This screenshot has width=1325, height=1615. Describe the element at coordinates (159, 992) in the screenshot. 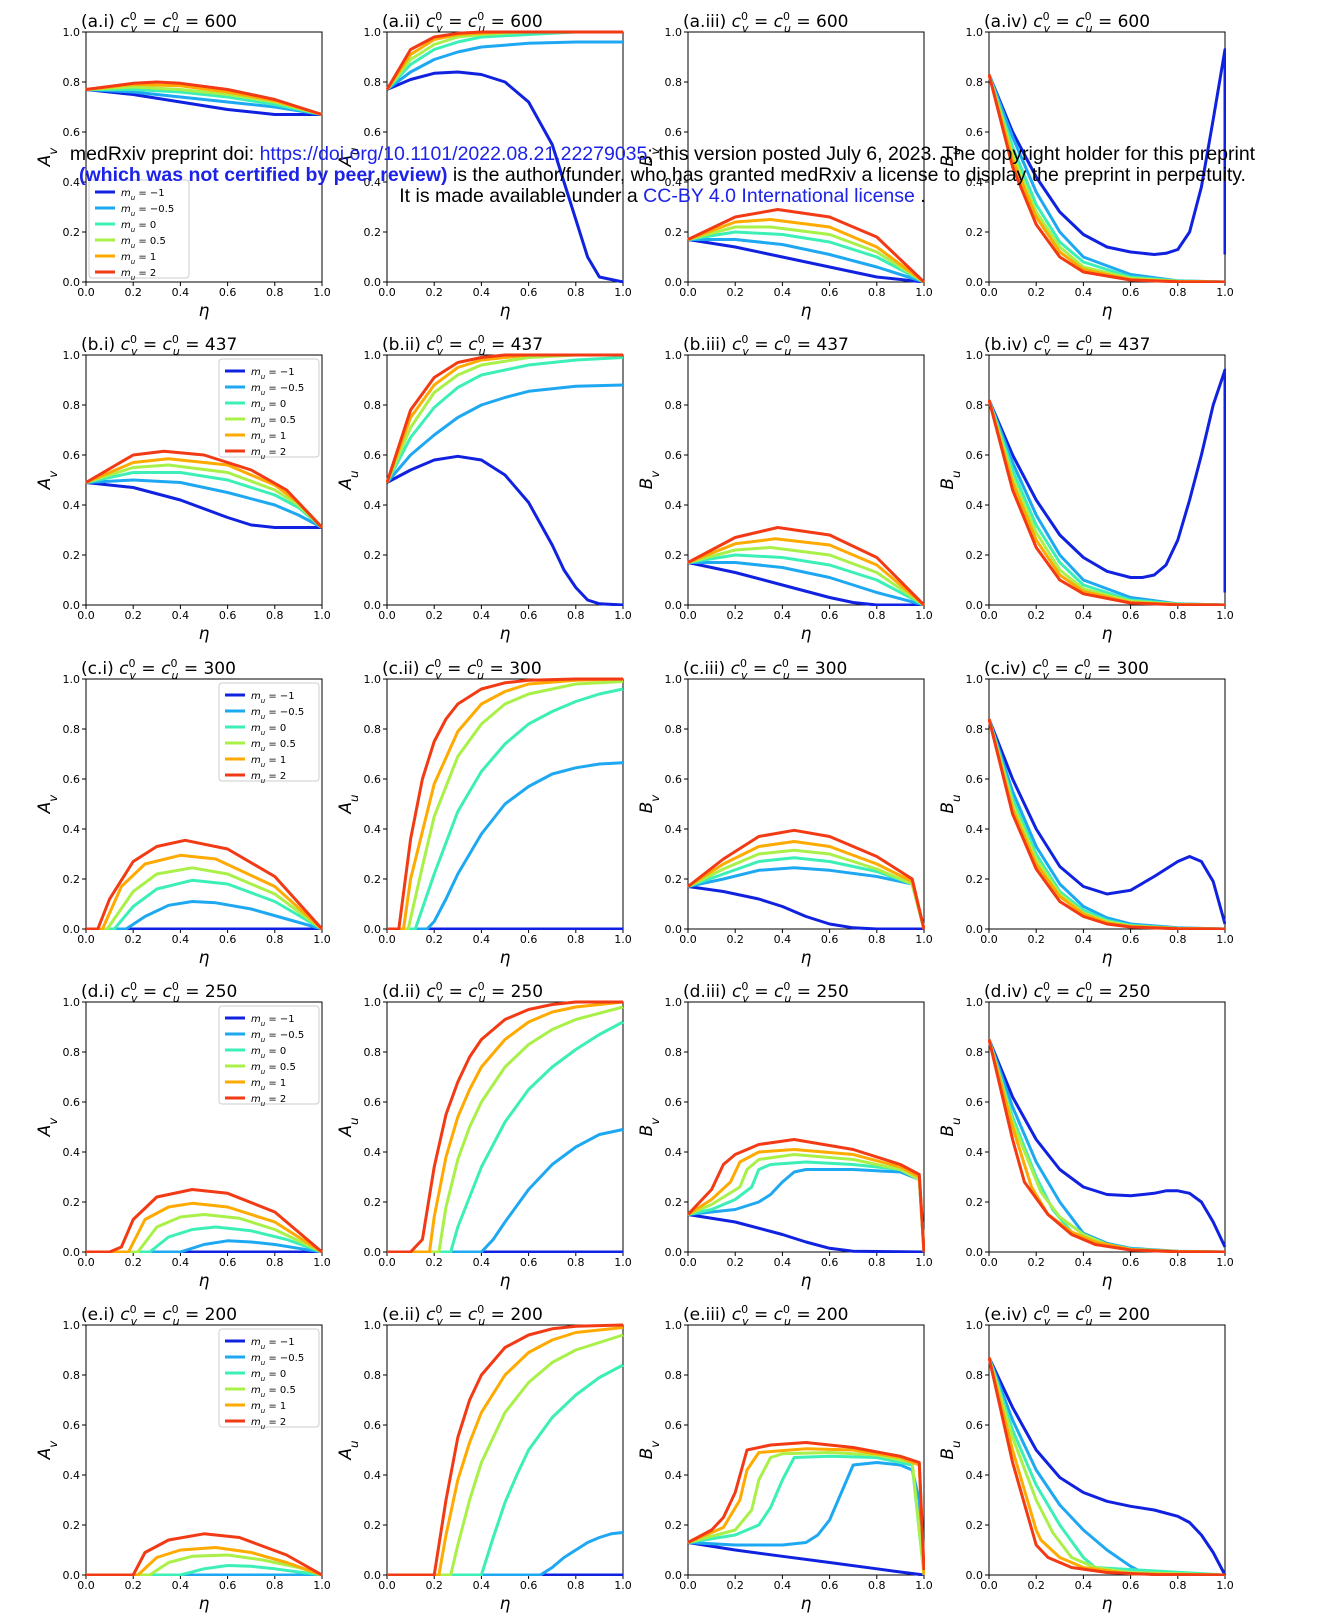

I see `chart-title: (d.i) c0 v = c0 u = 250` at that location.